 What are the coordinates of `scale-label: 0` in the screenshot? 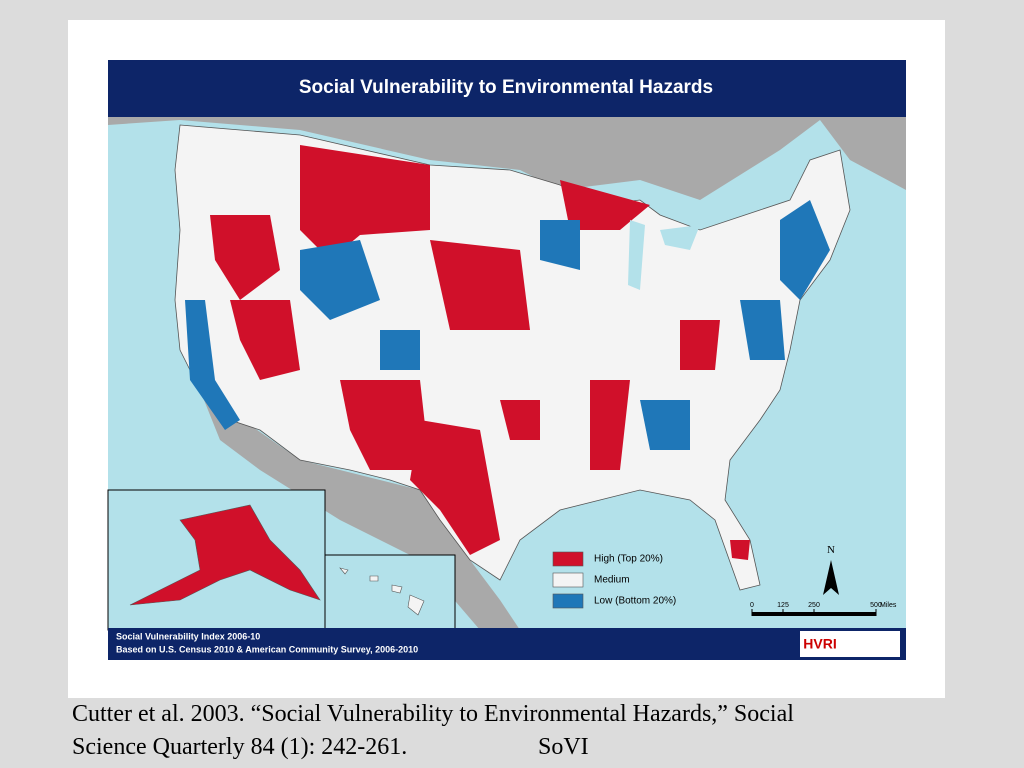 It's located at (752, 605).